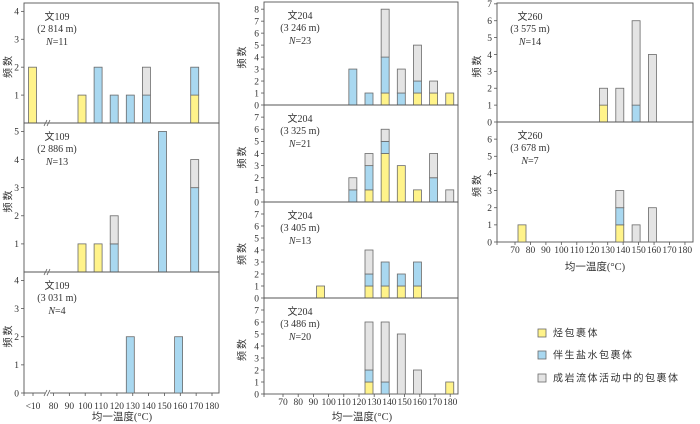 This screenshot has height=424, width=700. I want to click on x-tick-label: 110, so click(577, 251).